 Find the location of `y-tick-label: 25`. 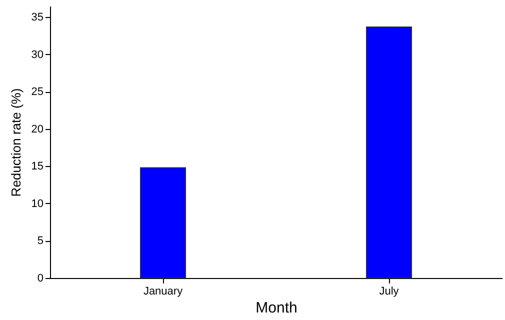

y-tick-label: 25 is located at coordinates (37, 92).